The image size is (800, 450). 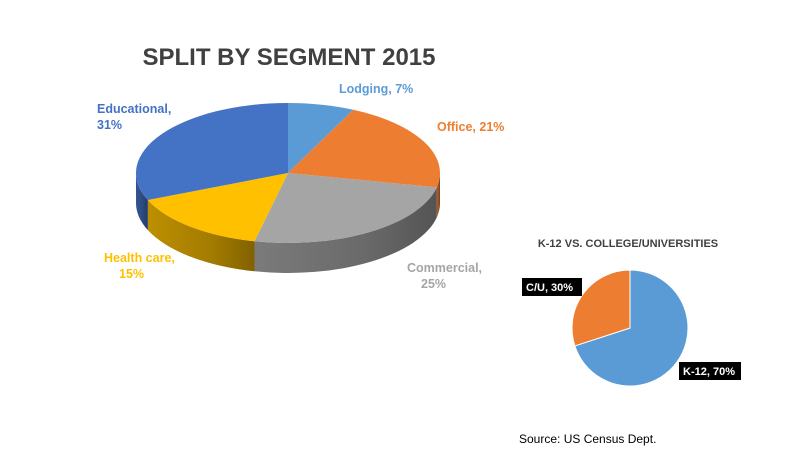 What do you see at coordinates (376, 89) in the screenshot?
I see `lodging-label: Lodging, 7%` at bounding box center [376, 89].